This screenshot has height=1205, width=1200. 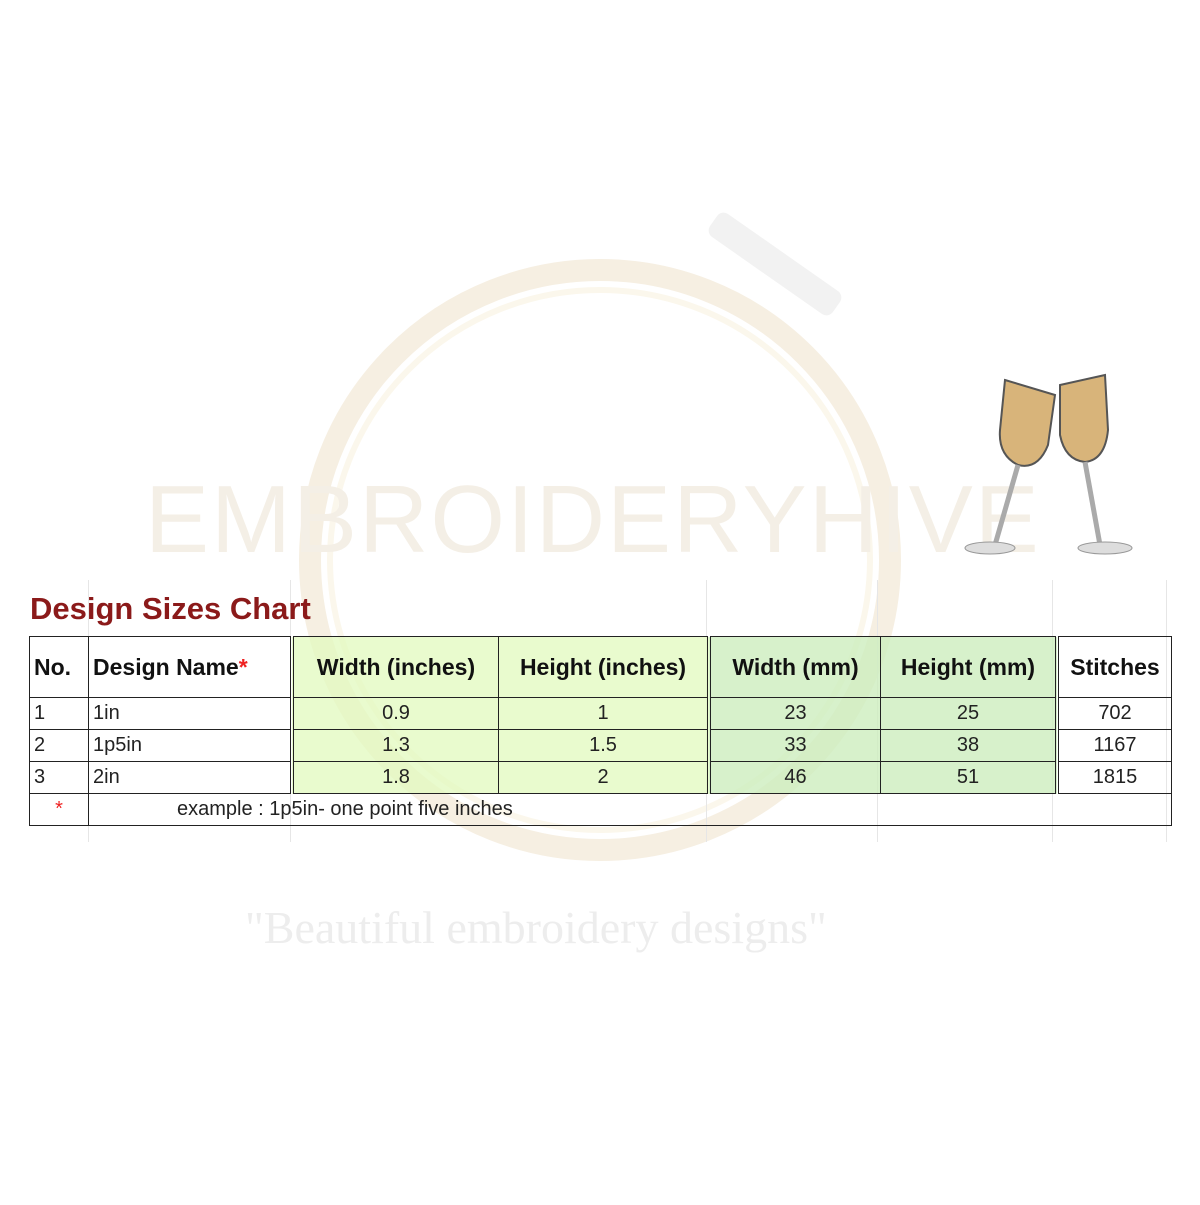 I want to click on cell-height-inches: 2, so click(x=604, y=777).